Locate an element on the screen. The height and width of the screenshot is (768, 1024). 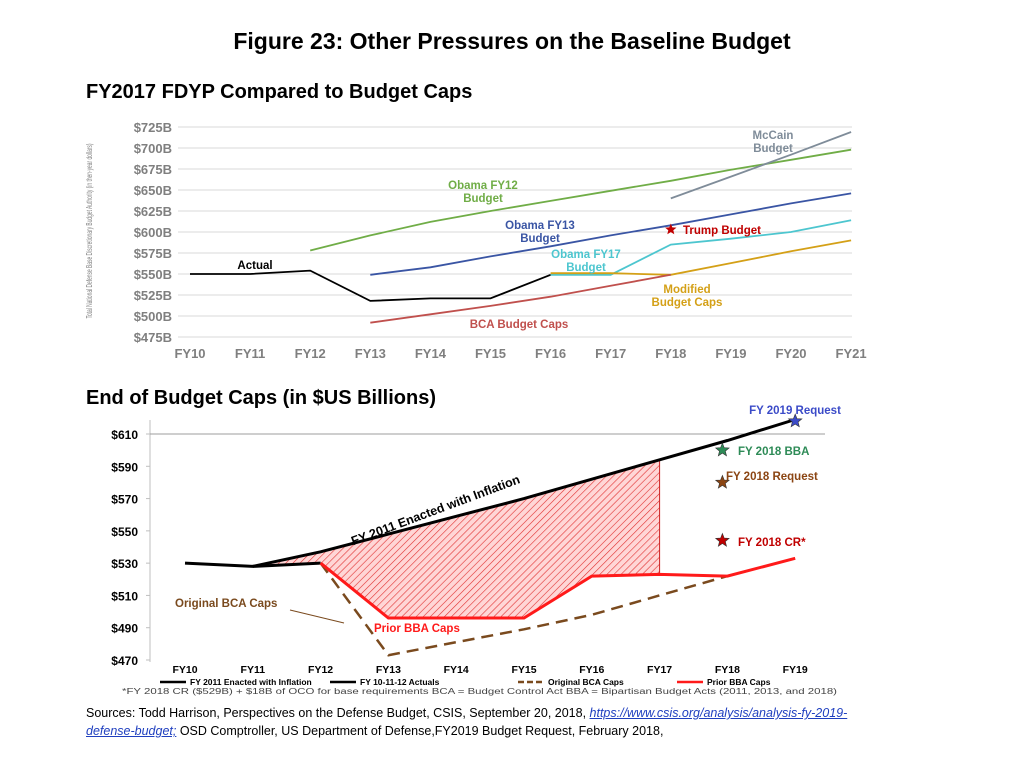
y-tick-label: $530 is located at coordinates (124, 564).